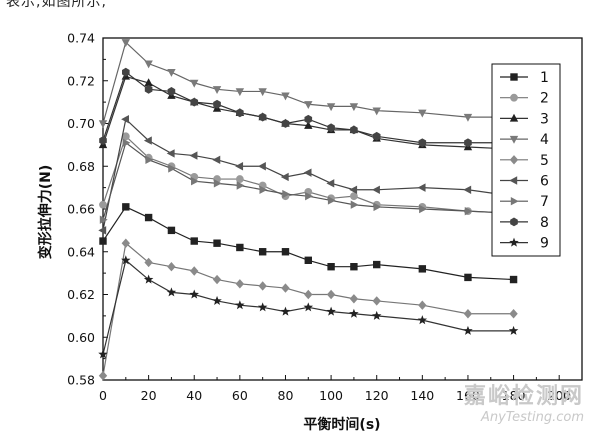 This screenshot has width=600, height=436. What do you see at coordinates (544, 99) in the screenshot?
I see `legend-label: 2` at bounding box center [544, 99].